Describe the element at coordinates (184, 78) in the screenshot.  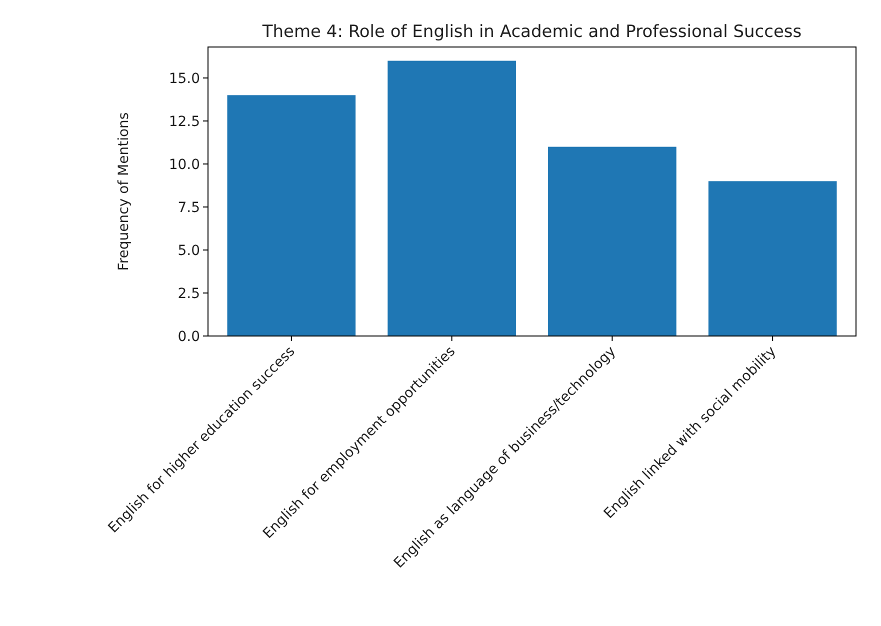
I see `y-tick-label: 15.0` at that location.